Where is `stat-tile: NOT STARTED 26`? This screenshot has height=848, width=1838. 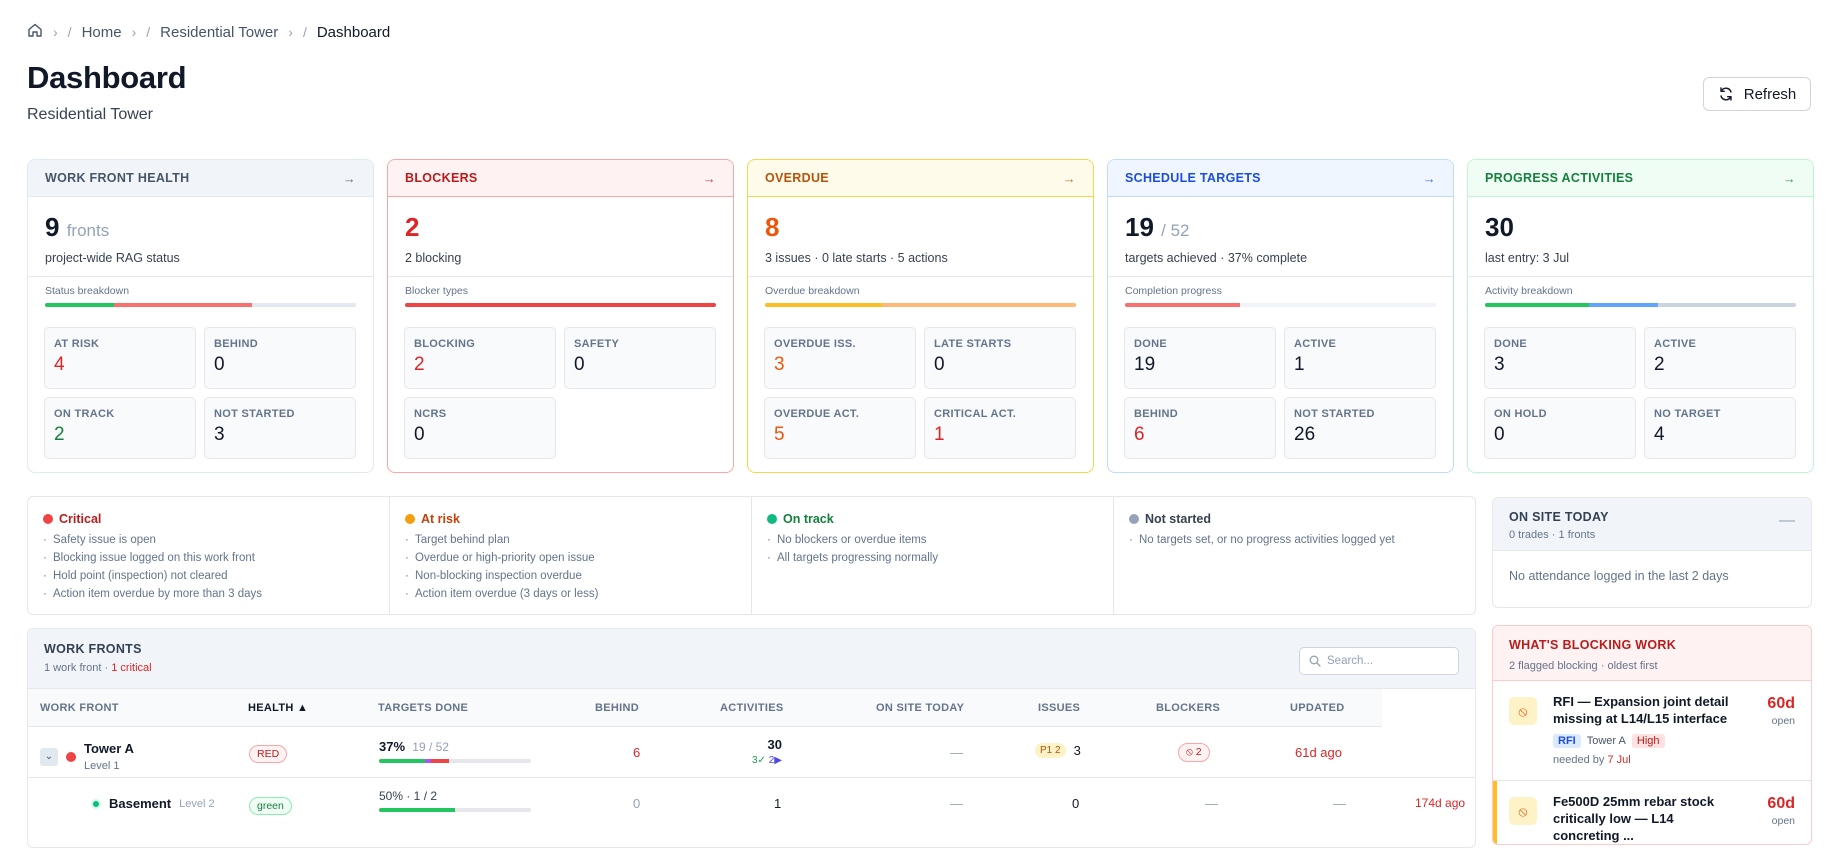
stat-tile: NOT STARTED 26 is located at coordinates (1360, 428).